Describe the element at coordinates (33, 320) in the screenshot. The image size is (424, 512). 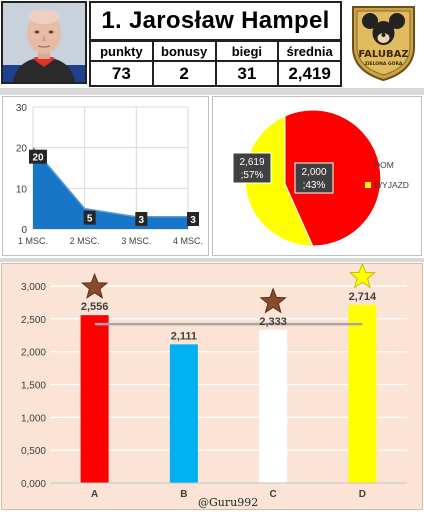
I see `y-tick-label: 2,500` at that location.